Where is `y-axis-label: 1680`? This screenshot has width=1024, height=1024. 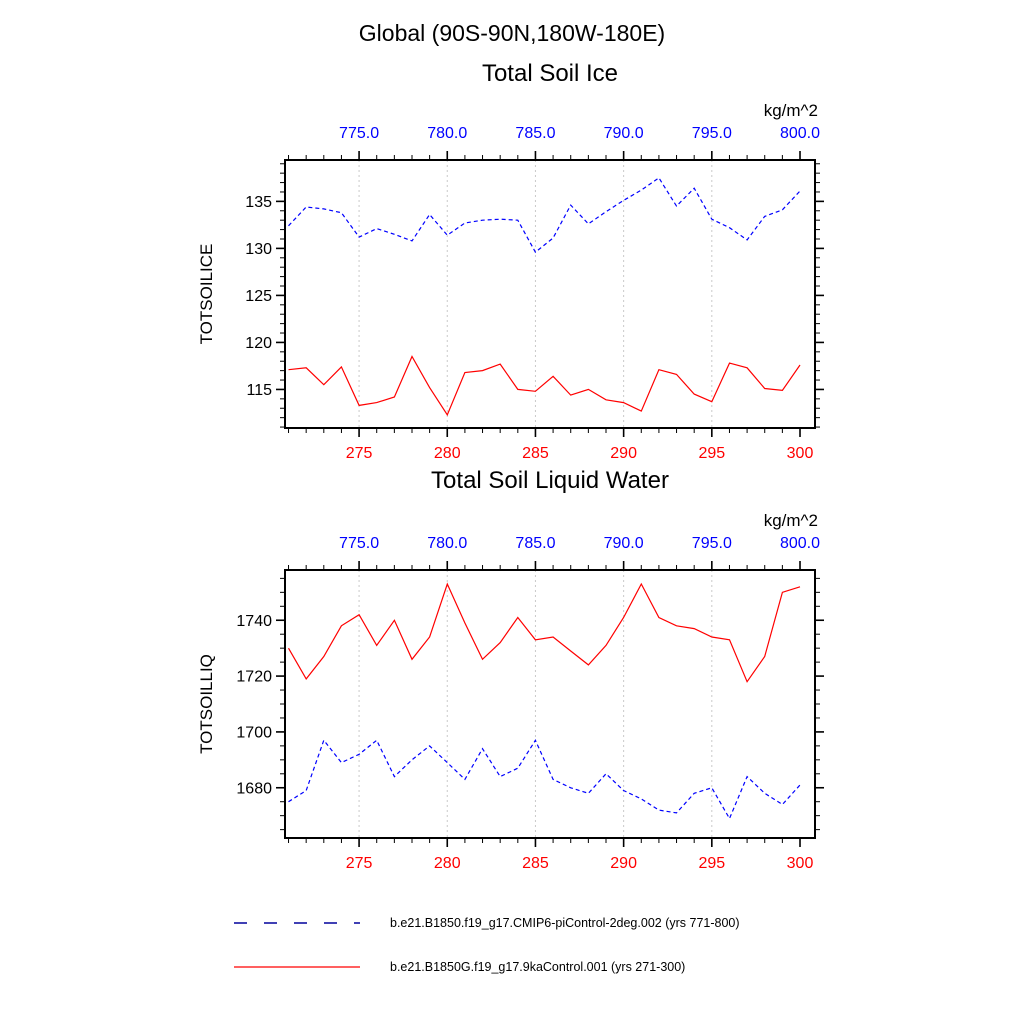 y-axis-label: 1680 is located at coordinates (254, 788).